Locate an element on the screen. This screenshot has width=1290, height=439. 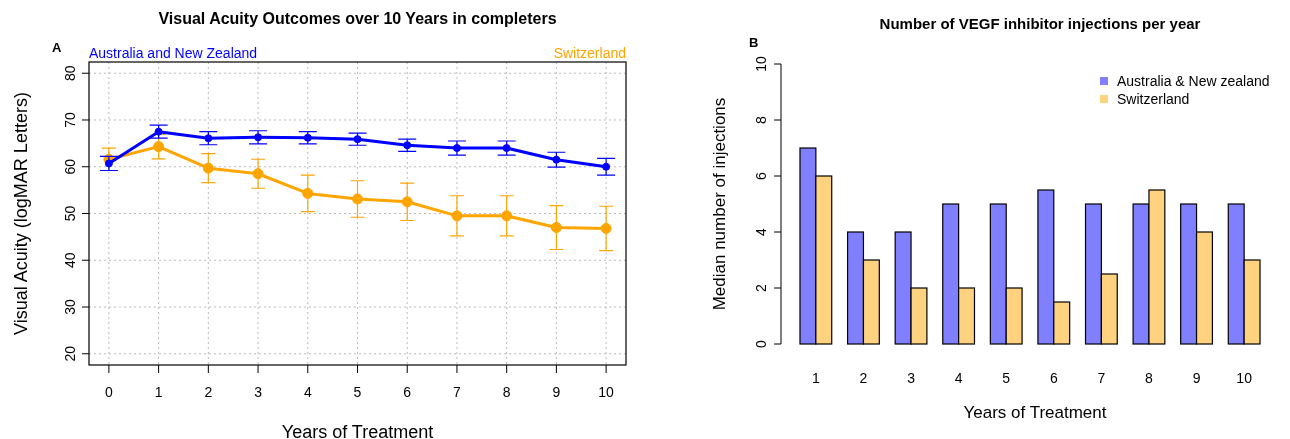
y-tick-label: 2 is located at coordinates (761, 287).